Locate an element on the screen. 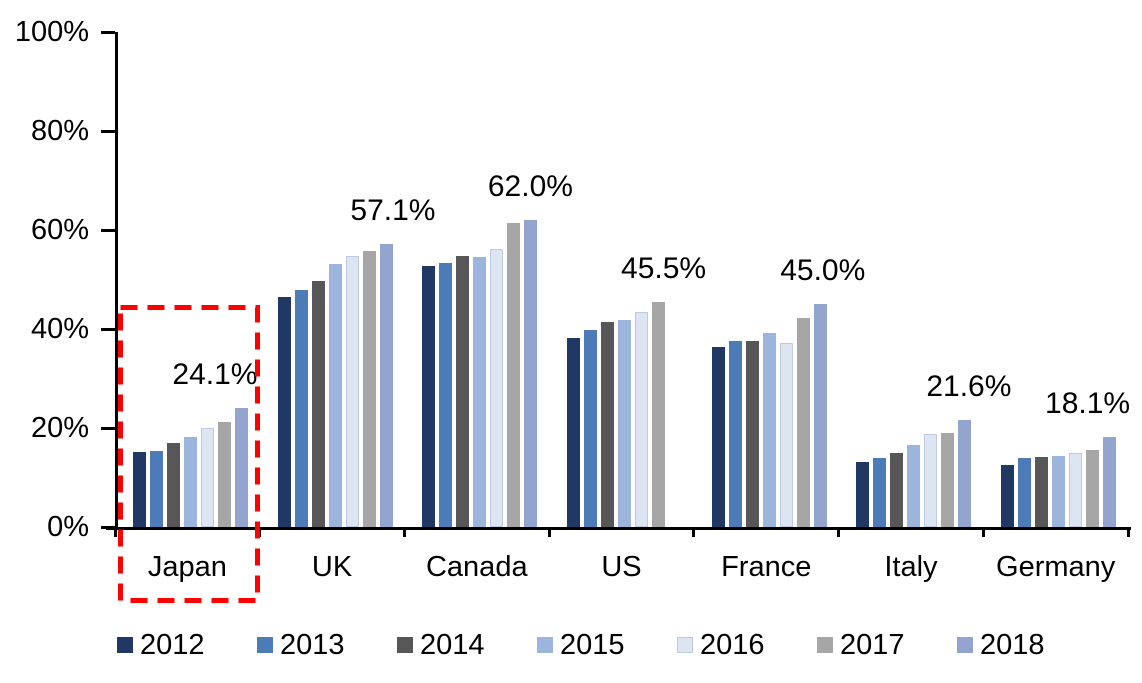 Image resolution: width=1142 pixels, height=683 pixels. bar-germany-2015 is located at coordinates (1059, 491).